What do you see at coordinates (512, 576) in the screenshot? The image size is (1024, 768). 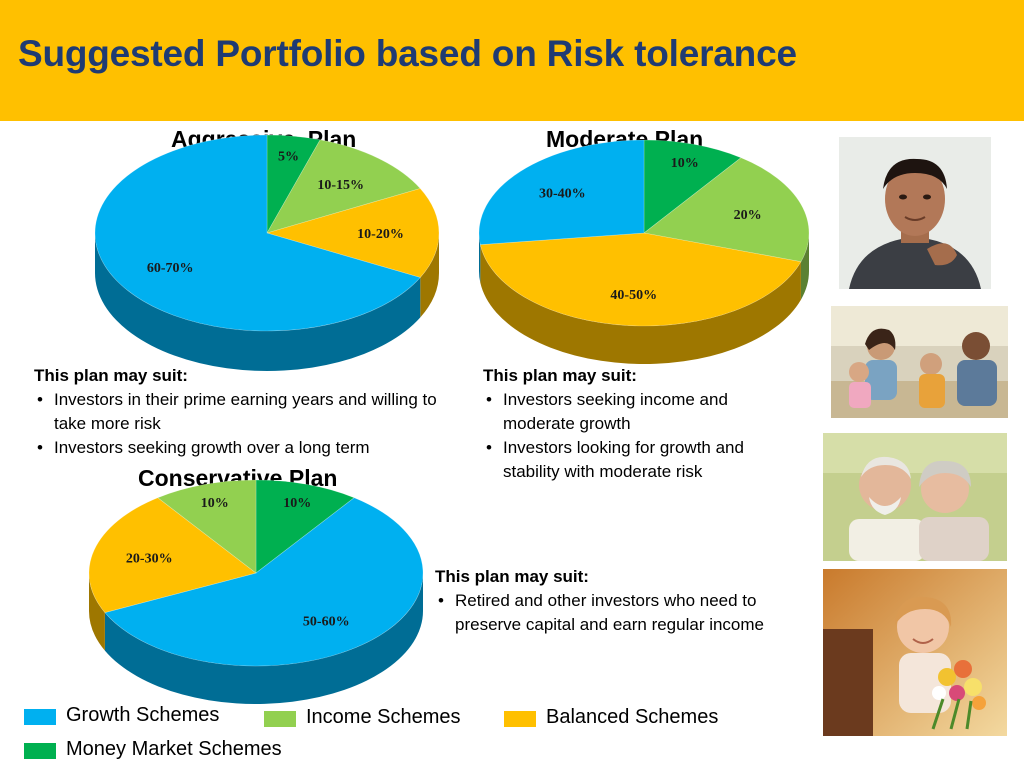 I see `conservative-suit-heading: This plan may suit:` at bounding box center [512, 576].